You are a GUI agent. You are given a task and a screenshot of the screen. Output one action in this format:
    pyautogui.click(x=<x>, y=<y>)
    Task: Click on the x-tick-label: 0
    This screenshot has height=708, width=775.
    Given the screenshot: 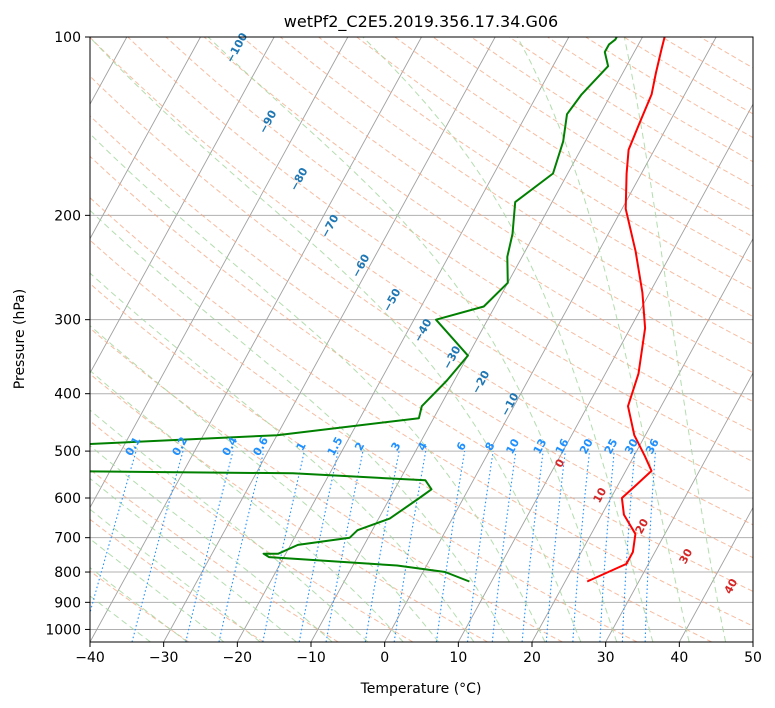 What is the action you would take?
    pyautogui.click(x=384, y=658)
    